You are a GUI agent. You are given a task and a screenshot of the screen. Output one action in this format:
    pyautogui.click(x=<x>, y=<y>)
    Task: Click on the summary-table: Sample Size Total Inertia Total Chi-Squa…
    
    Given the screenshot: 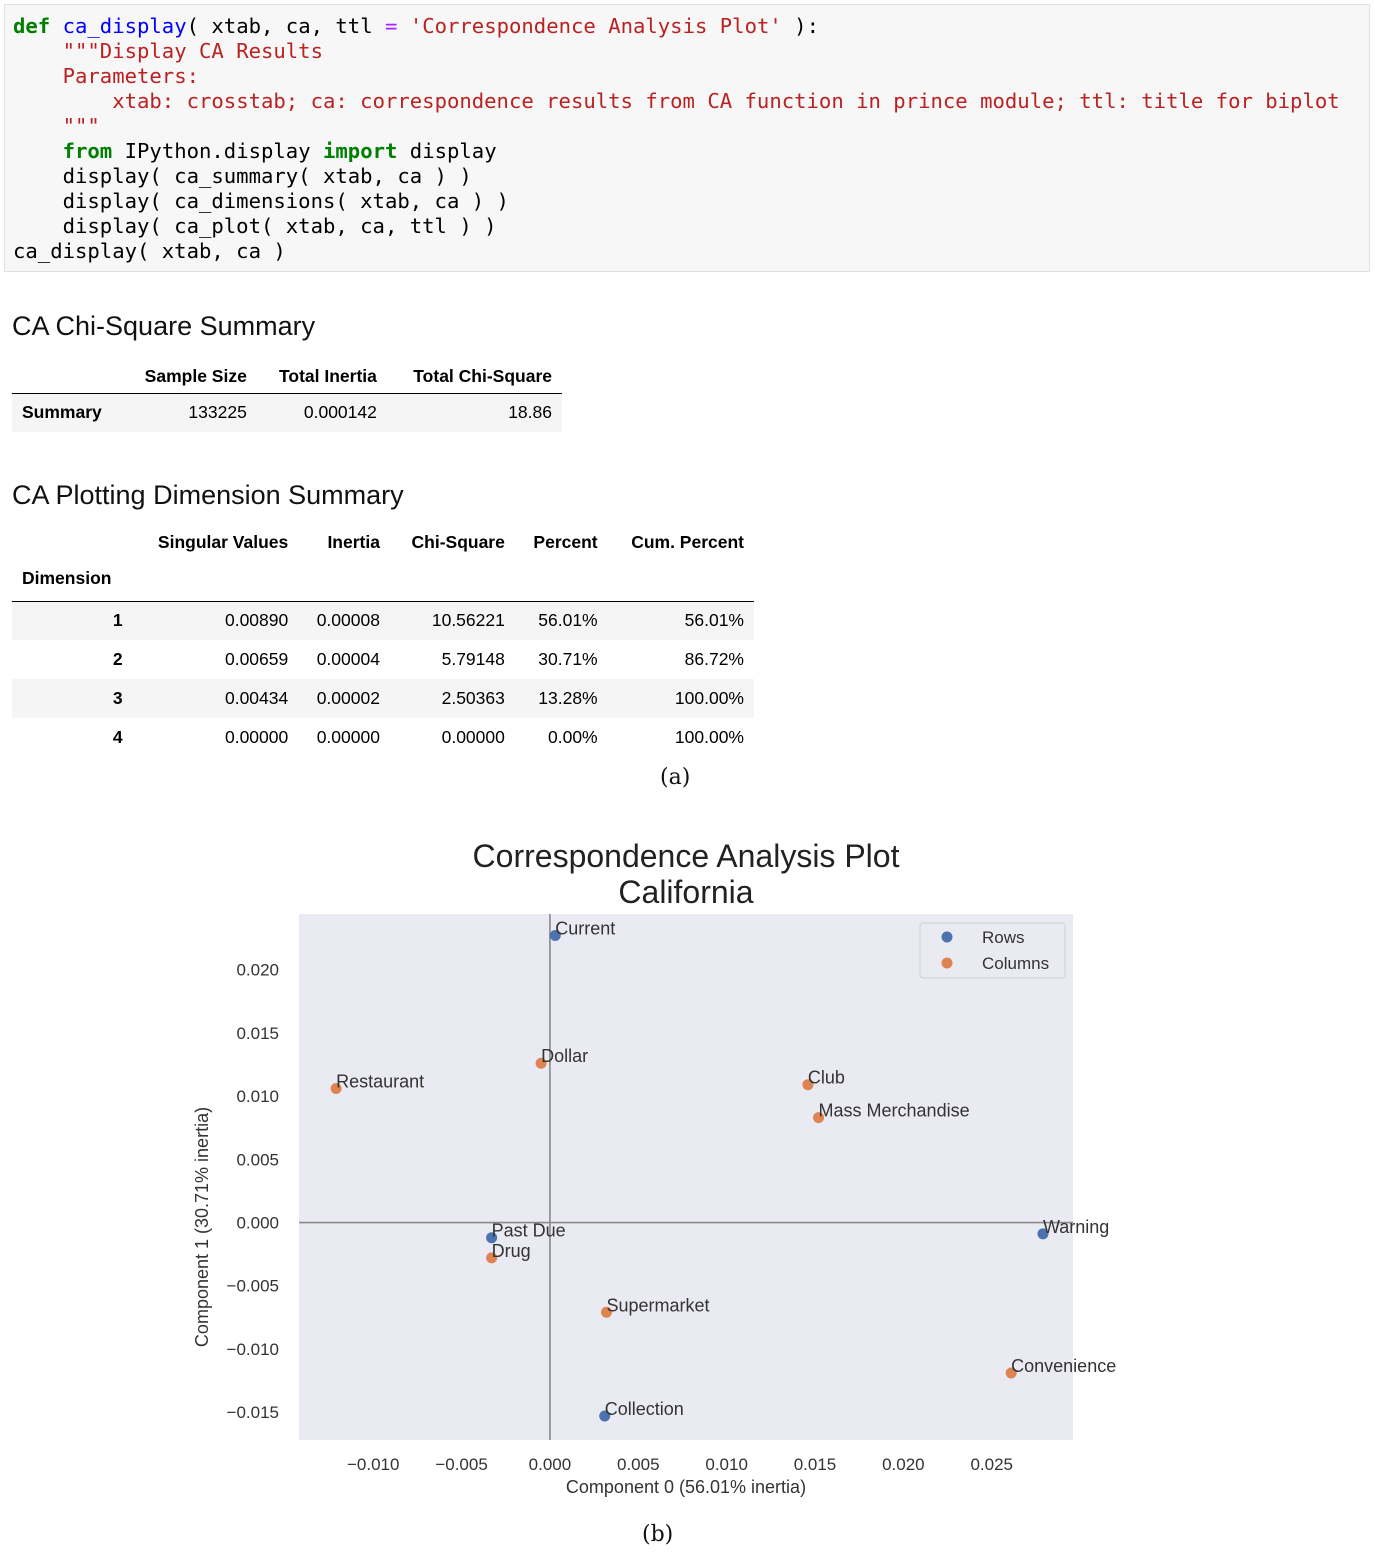 What is the action you would take?
    pyautogui.click(x=287, y=396)
    